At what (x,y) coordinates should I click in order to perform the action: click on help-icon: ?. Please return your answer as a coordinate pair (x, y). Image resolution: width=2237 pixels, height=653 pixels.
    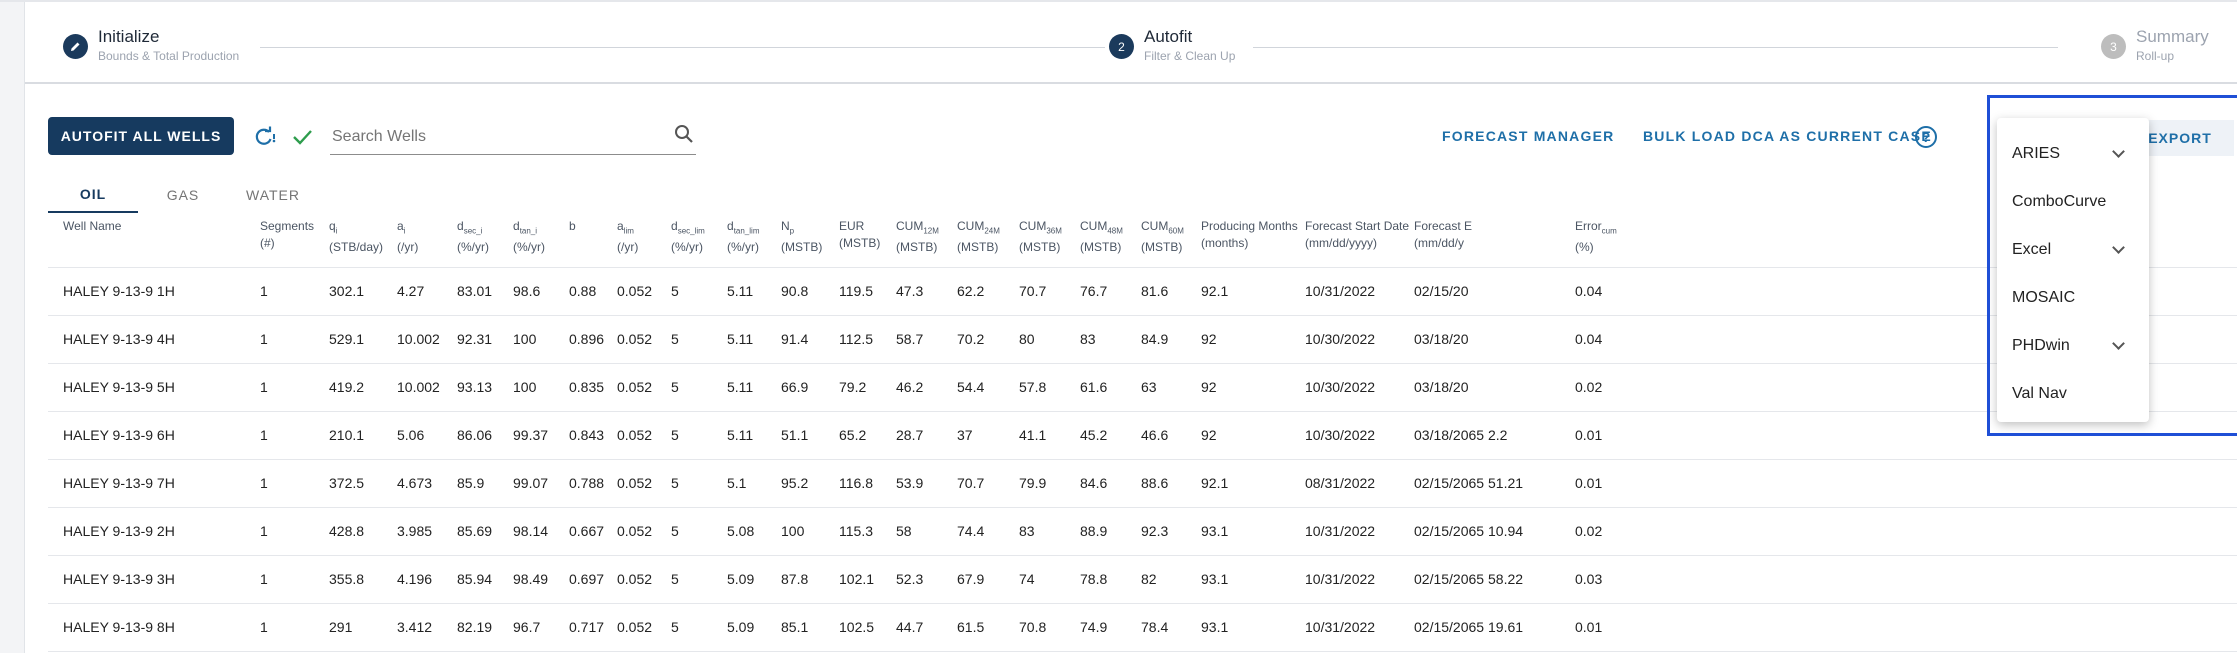
    Looking at the image, I should click on (1926, 137).